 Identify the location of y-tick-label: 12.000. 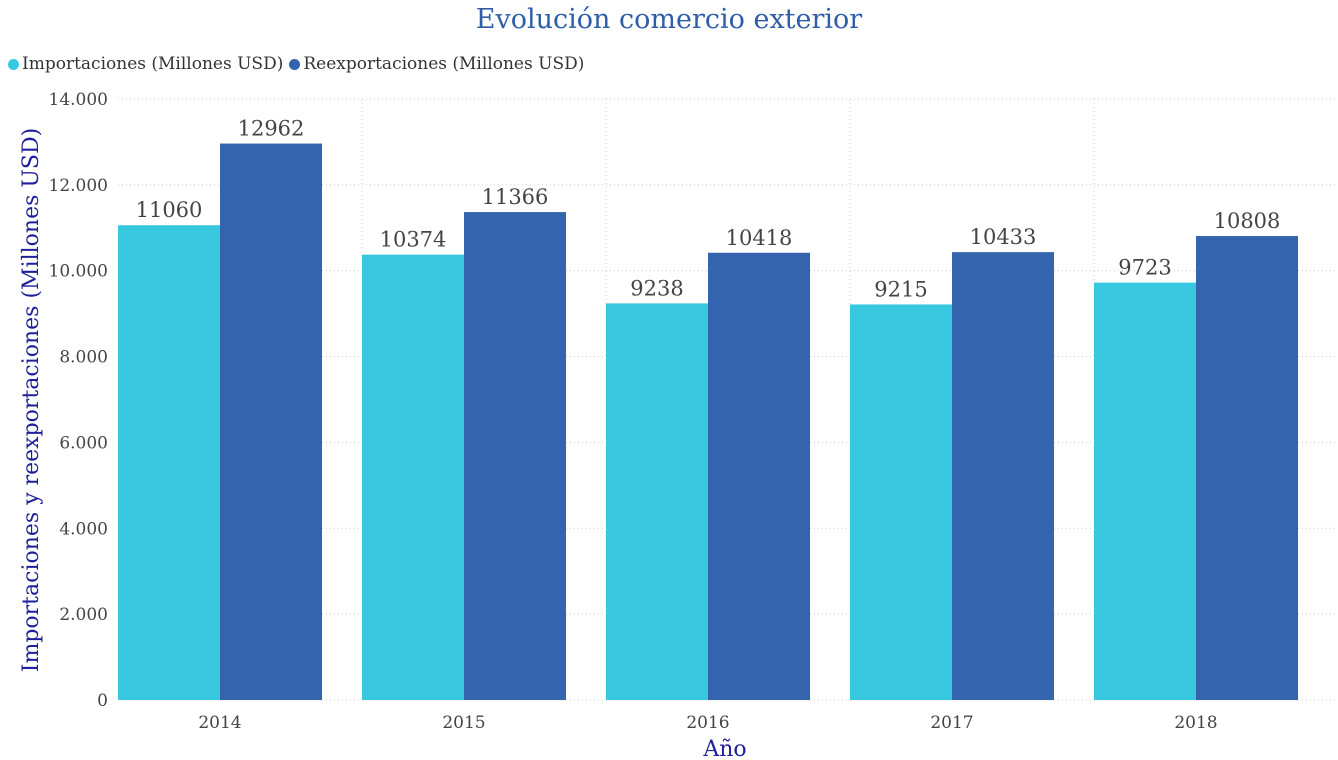
(78, 186).